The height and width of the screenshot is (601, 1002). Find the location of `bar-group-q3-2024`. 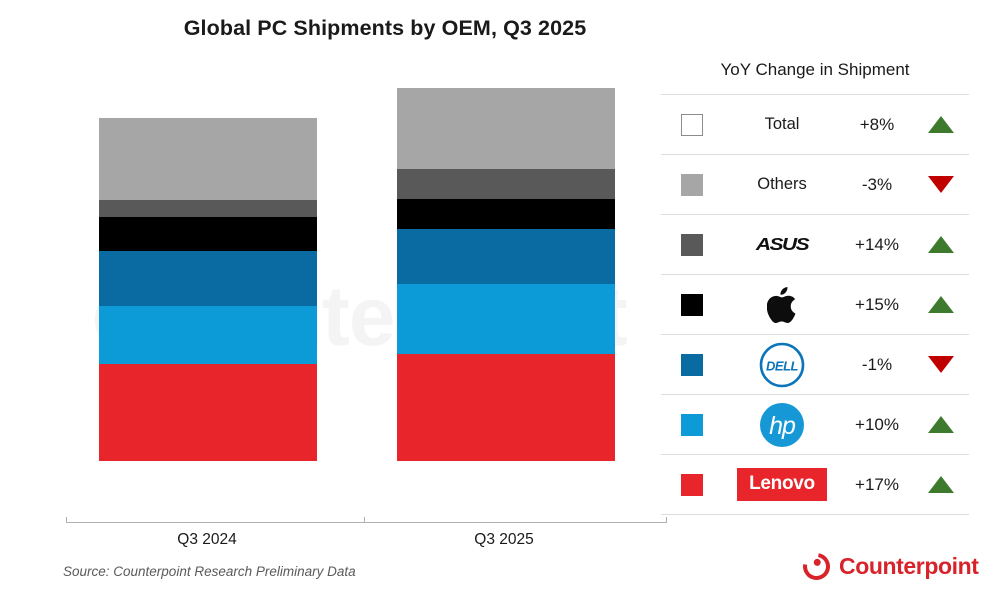

bar-group-q3-2024 is located at coordinates (208, 289).